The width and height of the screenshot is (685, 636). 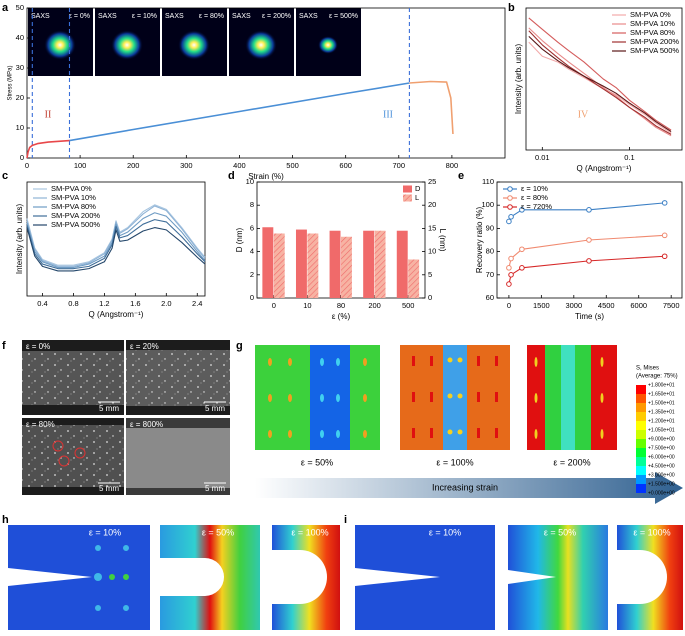 I want to click on fe-label: ε = 10%, so click(x=105, y=532).